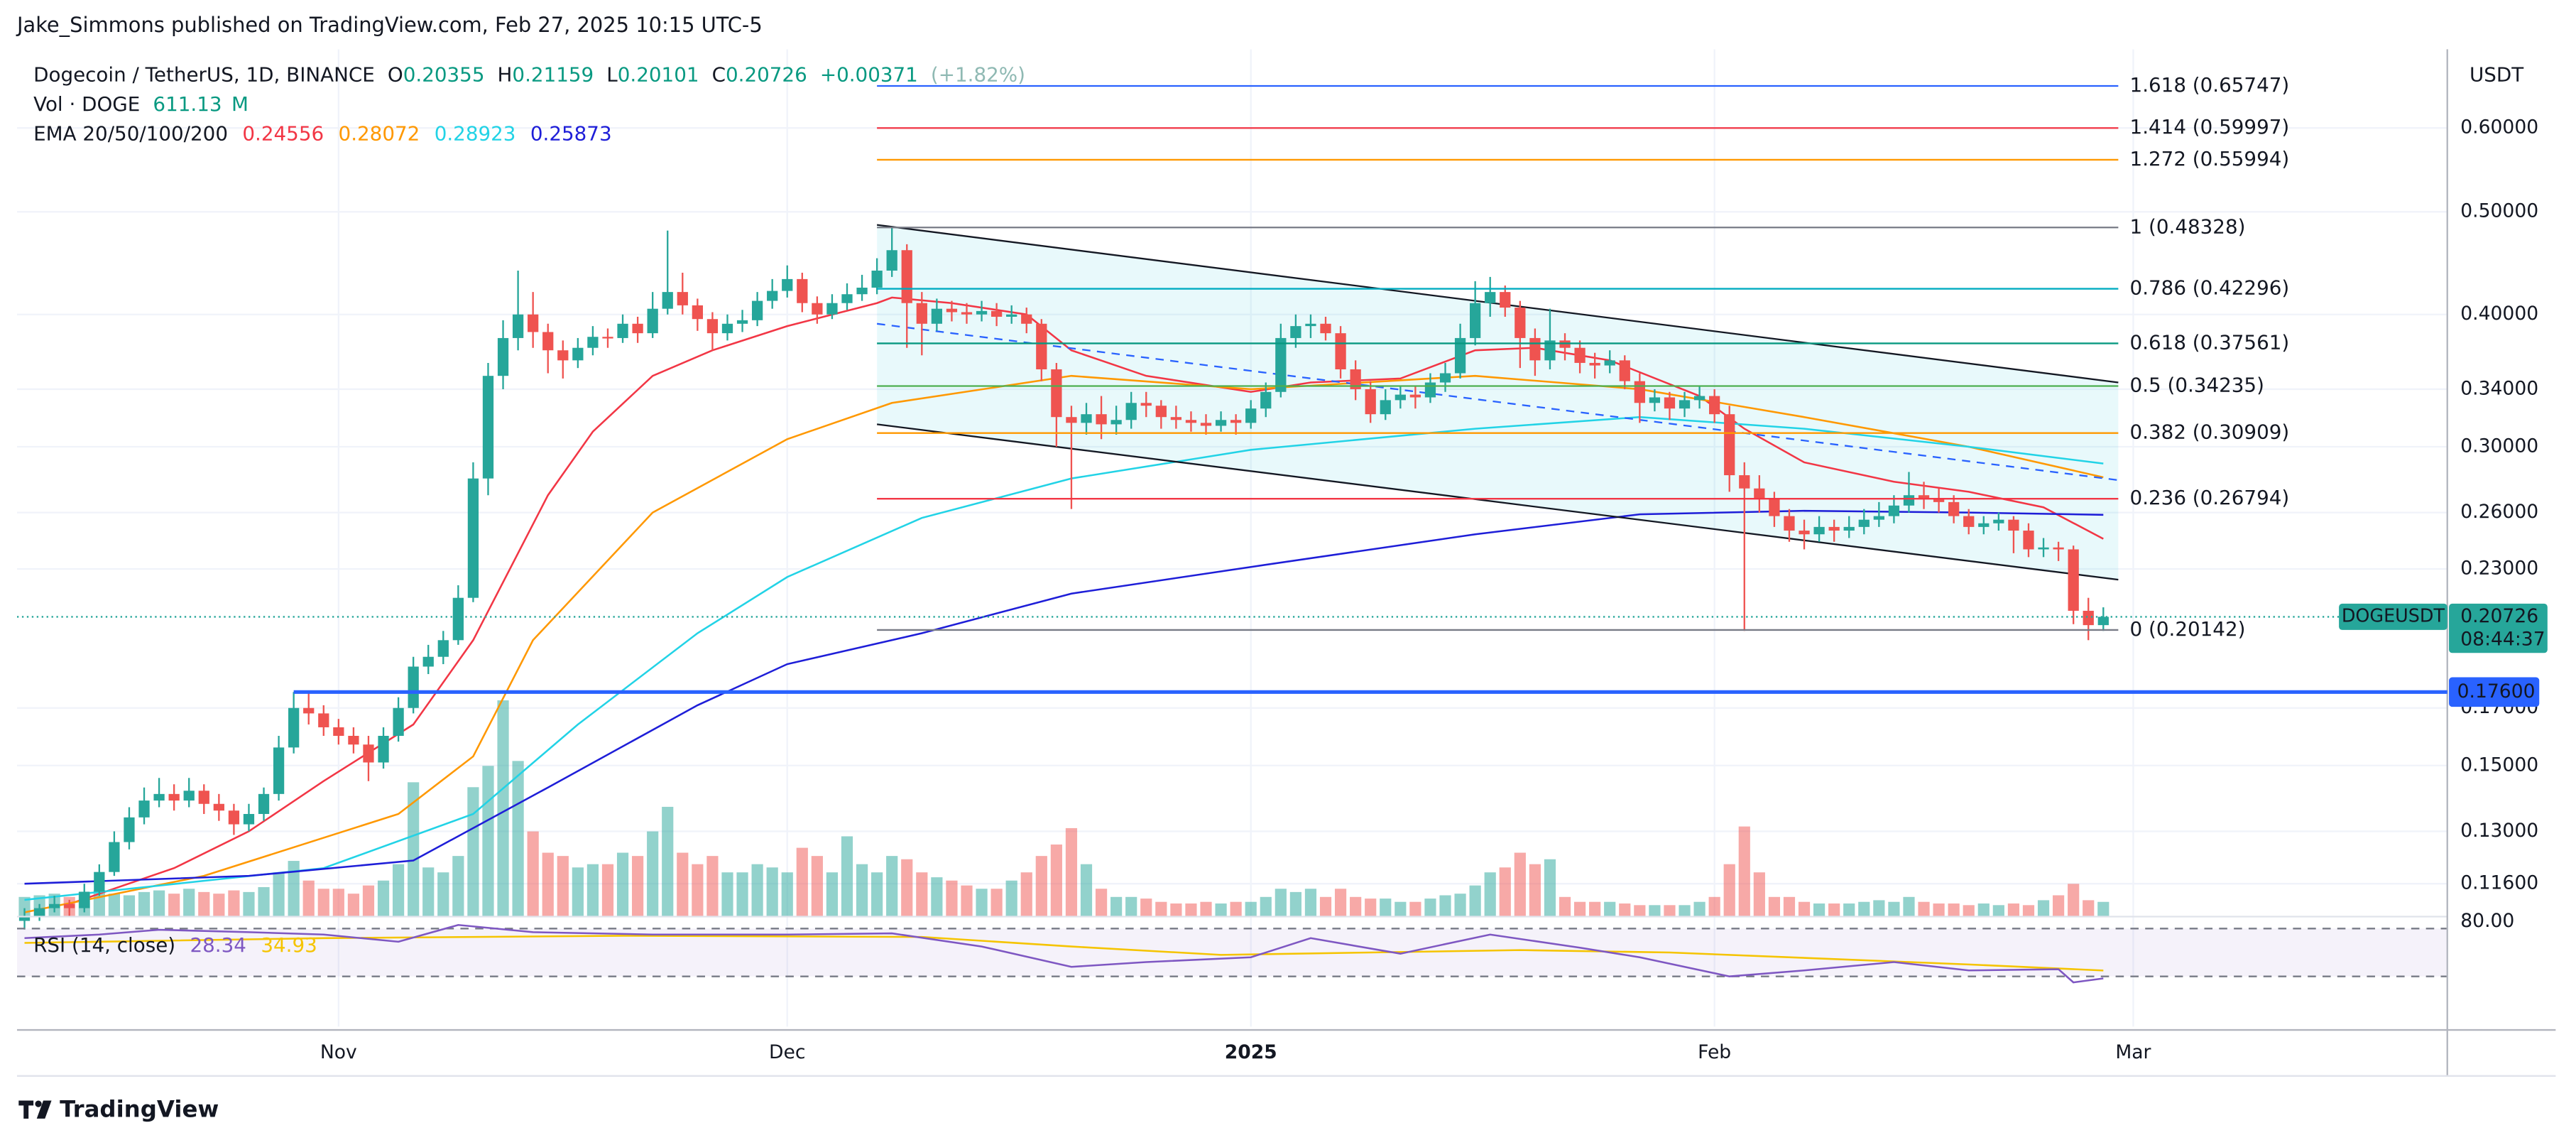 The width and height of the screenshot is (2576, 1140). I want to click on rsi-ma-value: 34.93, so click(289, 945).